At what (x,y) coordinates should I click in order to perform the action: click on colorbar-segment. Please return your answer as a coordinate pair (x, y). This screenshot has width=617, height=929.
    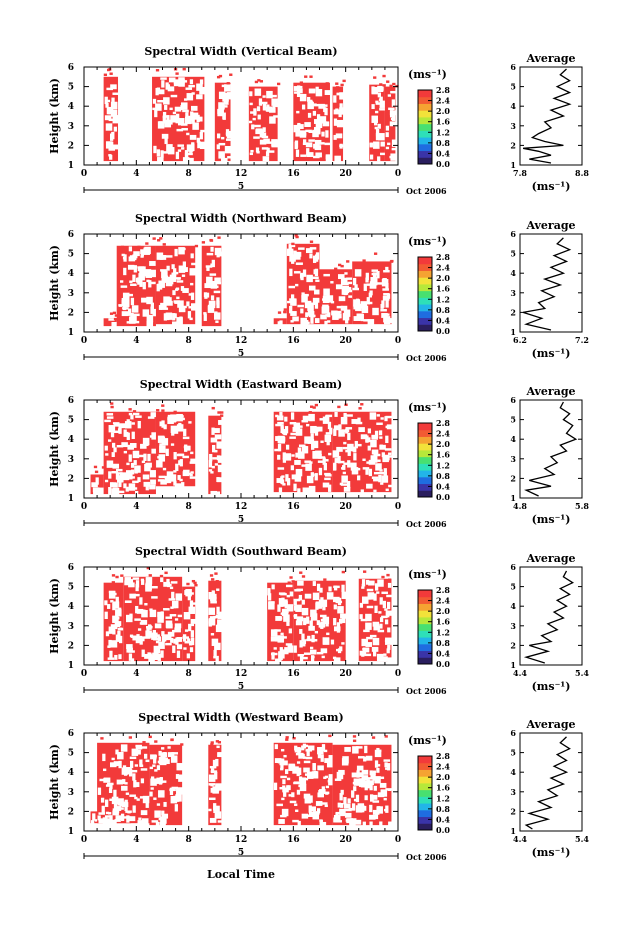
    Looking at the image, I should click on (425, 267).